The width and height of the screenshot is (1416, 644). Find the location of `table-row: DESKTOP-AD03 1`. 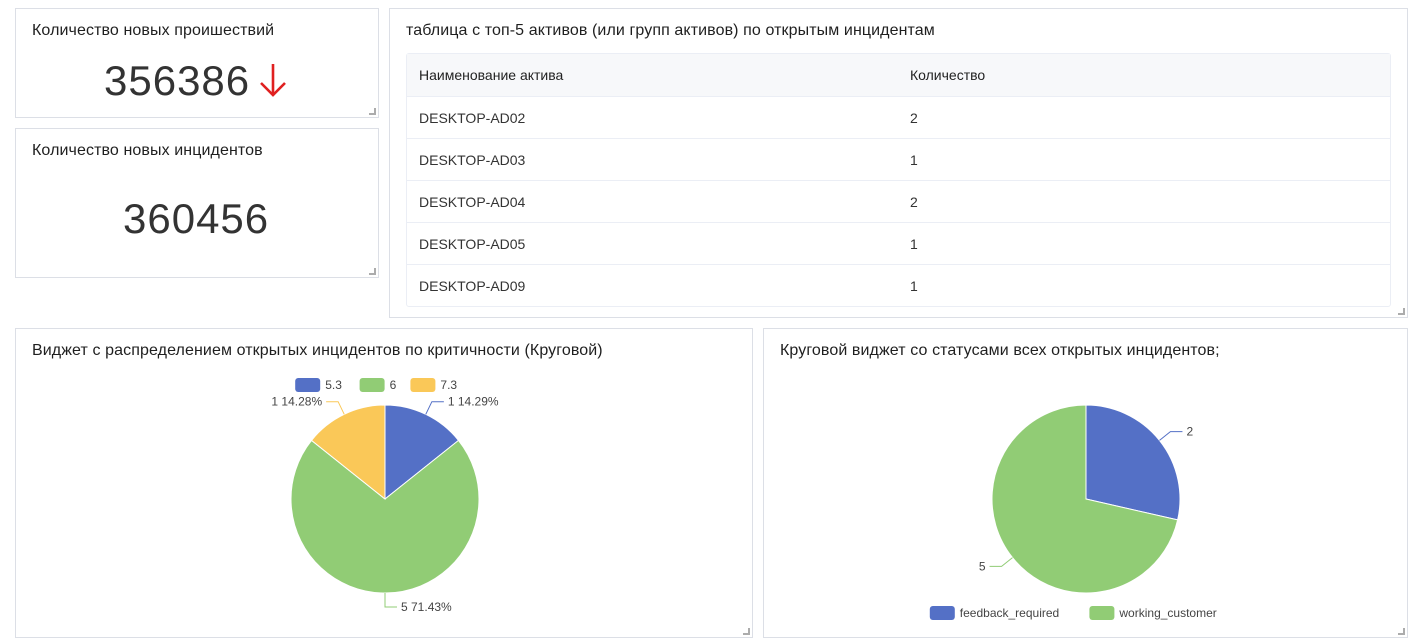

table-row: DESKTOP-AD03 1 is located at coordinates (898, 159).